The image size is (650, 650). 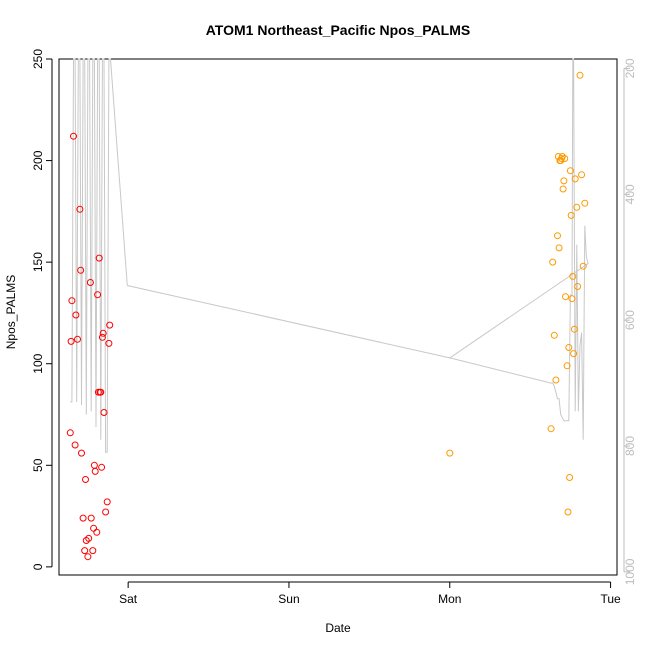 I want to click on chart-title: ATOM1 Northeast_Pacific Npos_PALMS, so click(x=338, y=30).